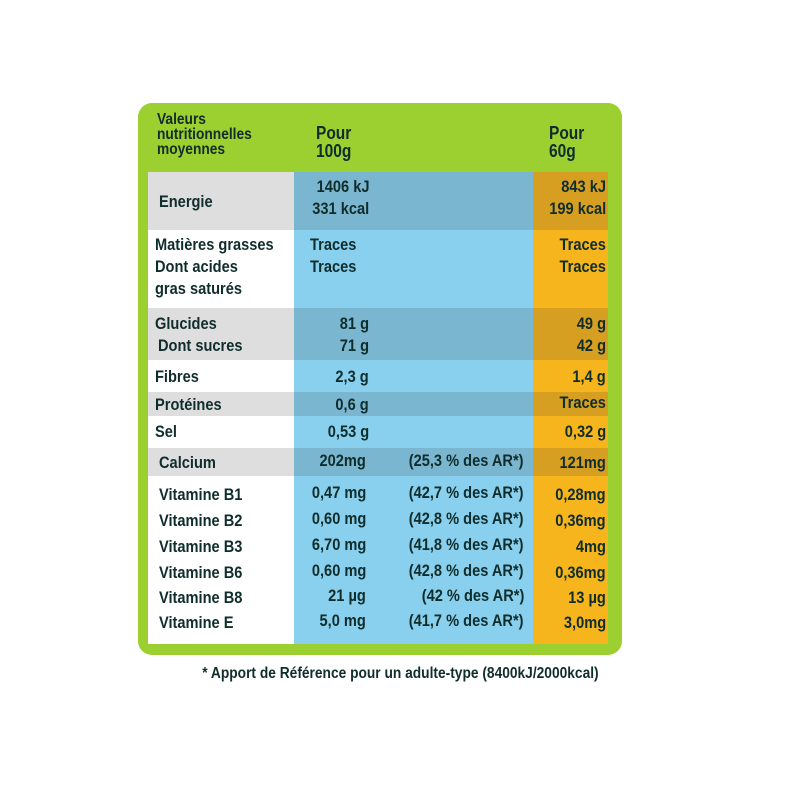  Describe the element at coordinates (466, 460) in the screenshot. I see `percent-ar-calcium: (25,3 % des AR*)` at that location.